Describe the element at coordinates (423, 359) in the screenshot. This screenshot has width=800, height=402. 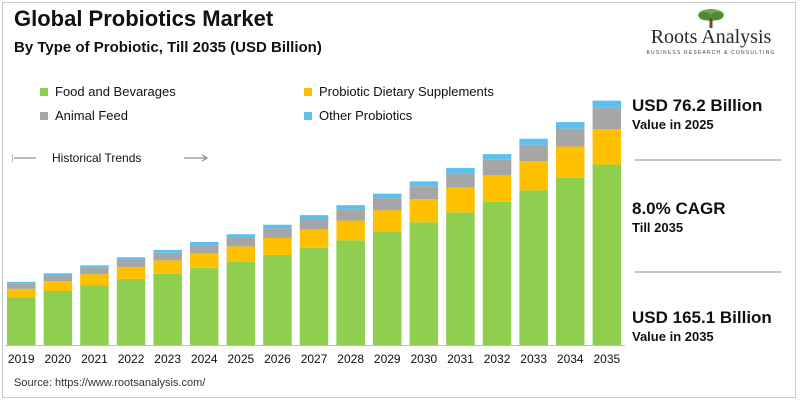
I see `x-tick-label-2030: 2030` at that location.